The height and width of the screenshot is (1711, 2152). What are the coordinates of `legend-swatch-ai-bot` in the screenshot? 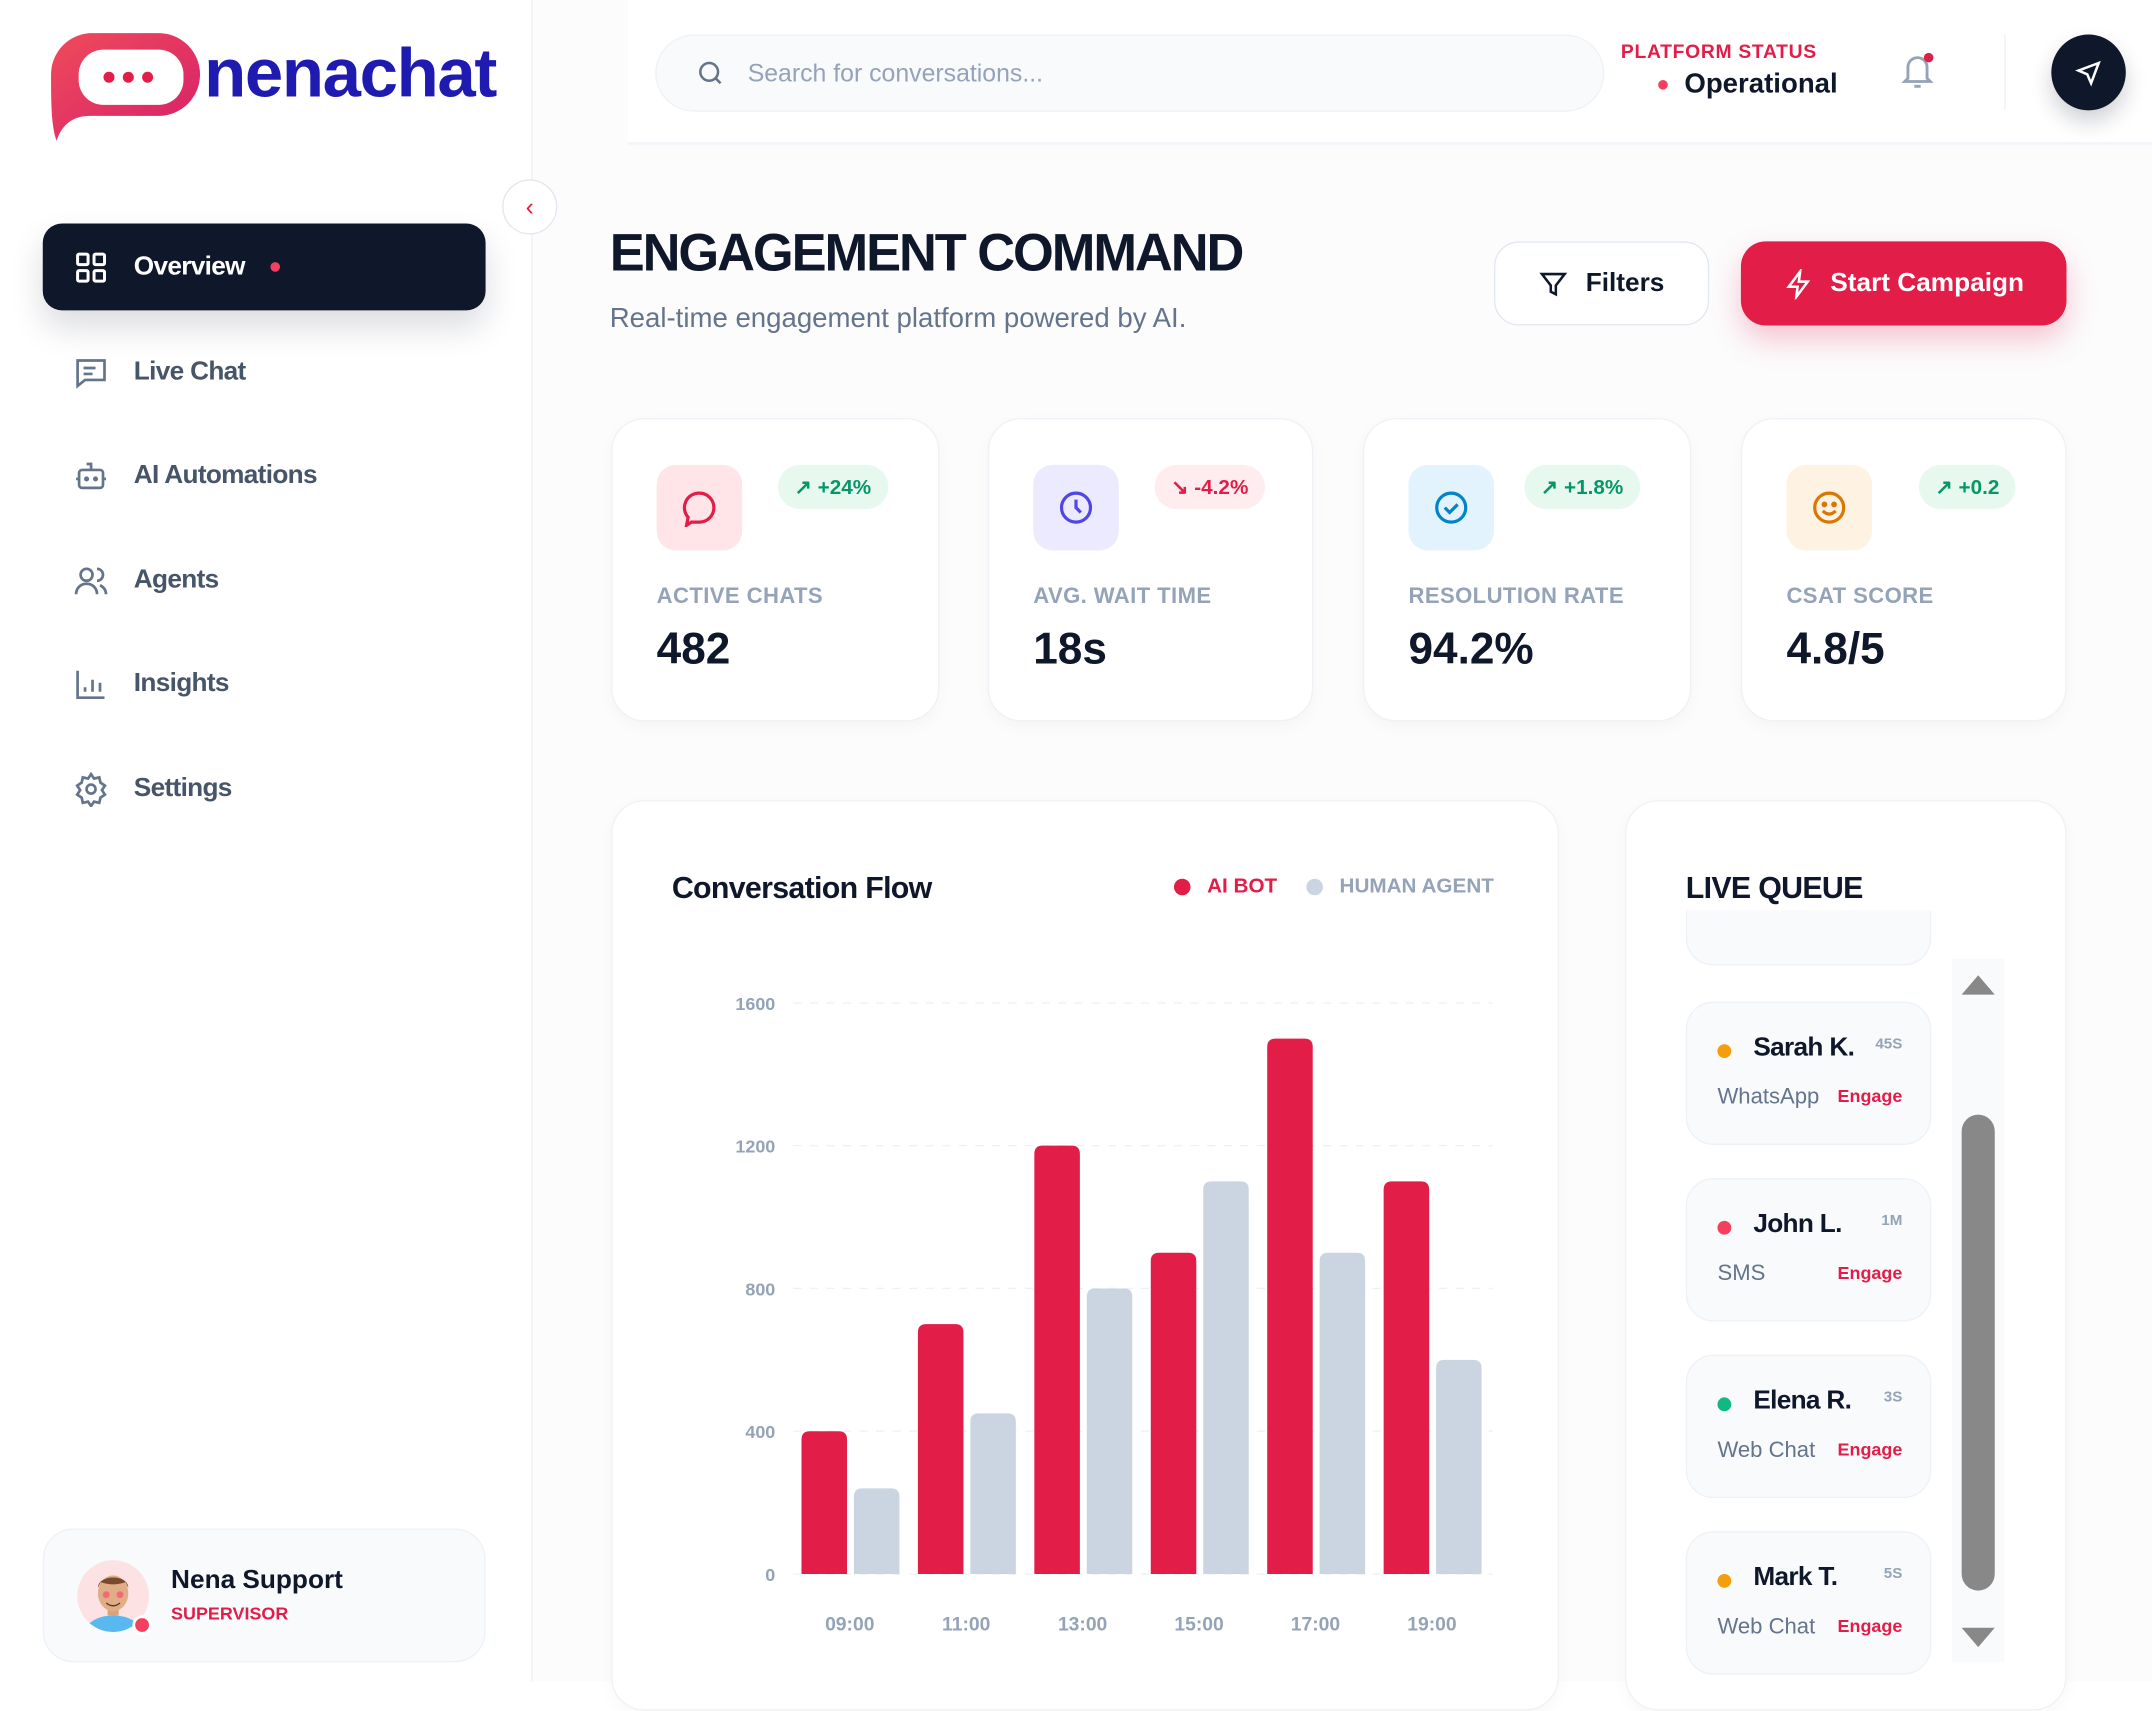 It's located at (1182, 887).